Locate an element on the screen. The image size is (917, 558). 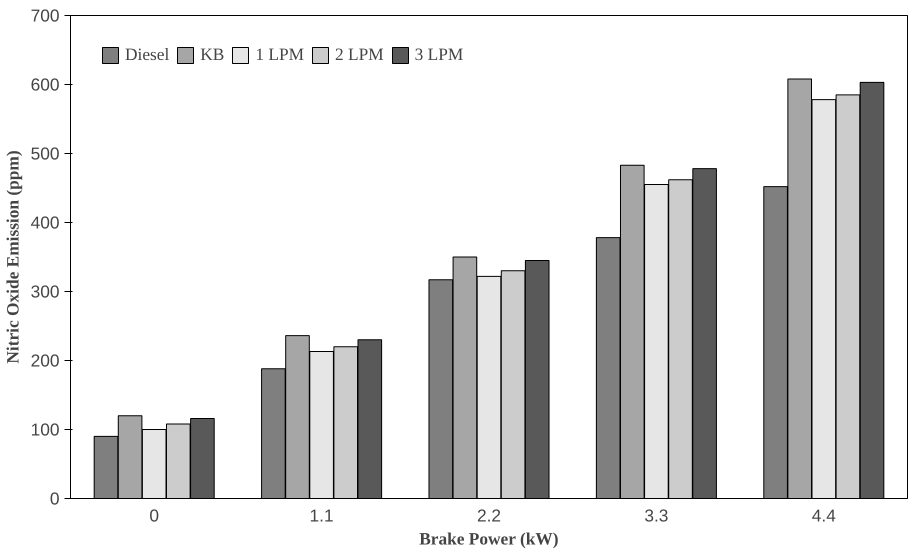
y-tick-label: 300 is located at coordinates (45, 292).